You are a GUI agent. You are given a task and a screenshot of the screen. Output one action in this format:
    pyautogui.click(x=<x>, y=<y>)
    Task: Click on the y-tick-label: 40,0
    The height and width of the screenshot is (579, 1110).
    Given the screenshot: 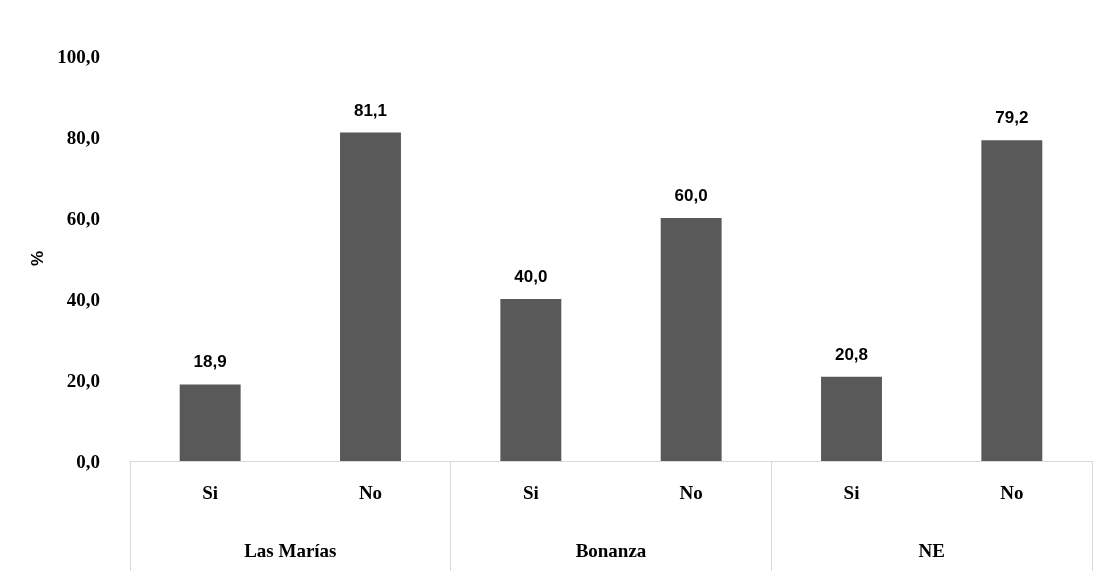 What is the action you would take?
    pyautogui.click(x=83, y=299)
    